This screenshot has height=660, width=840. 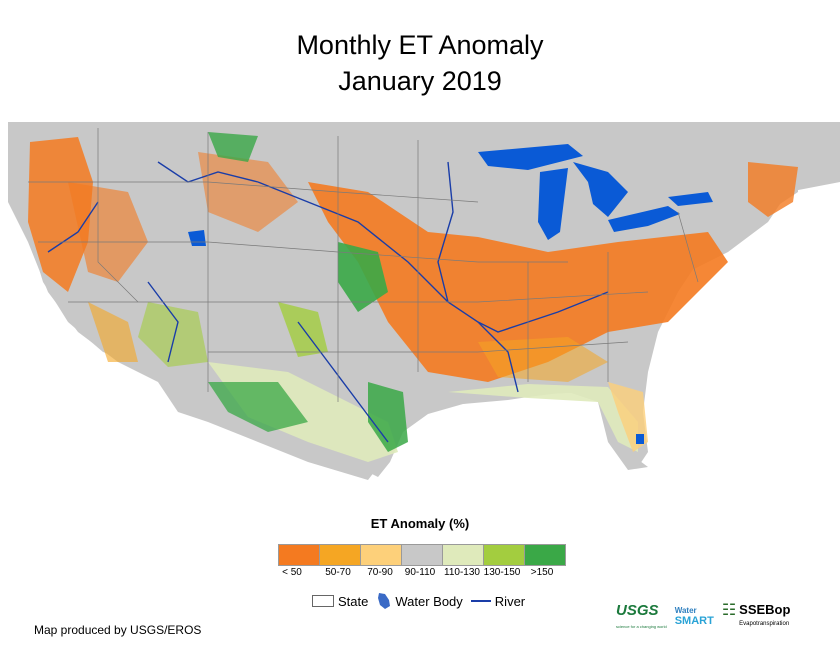 I want to click on legend-state: State, so click(x=340, y=601).